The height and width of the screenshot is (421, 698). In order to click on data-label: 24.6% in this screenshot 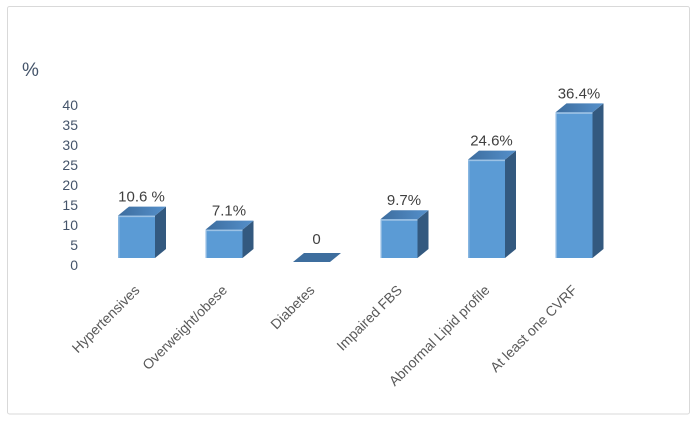, I will do `click(491, 141)`.